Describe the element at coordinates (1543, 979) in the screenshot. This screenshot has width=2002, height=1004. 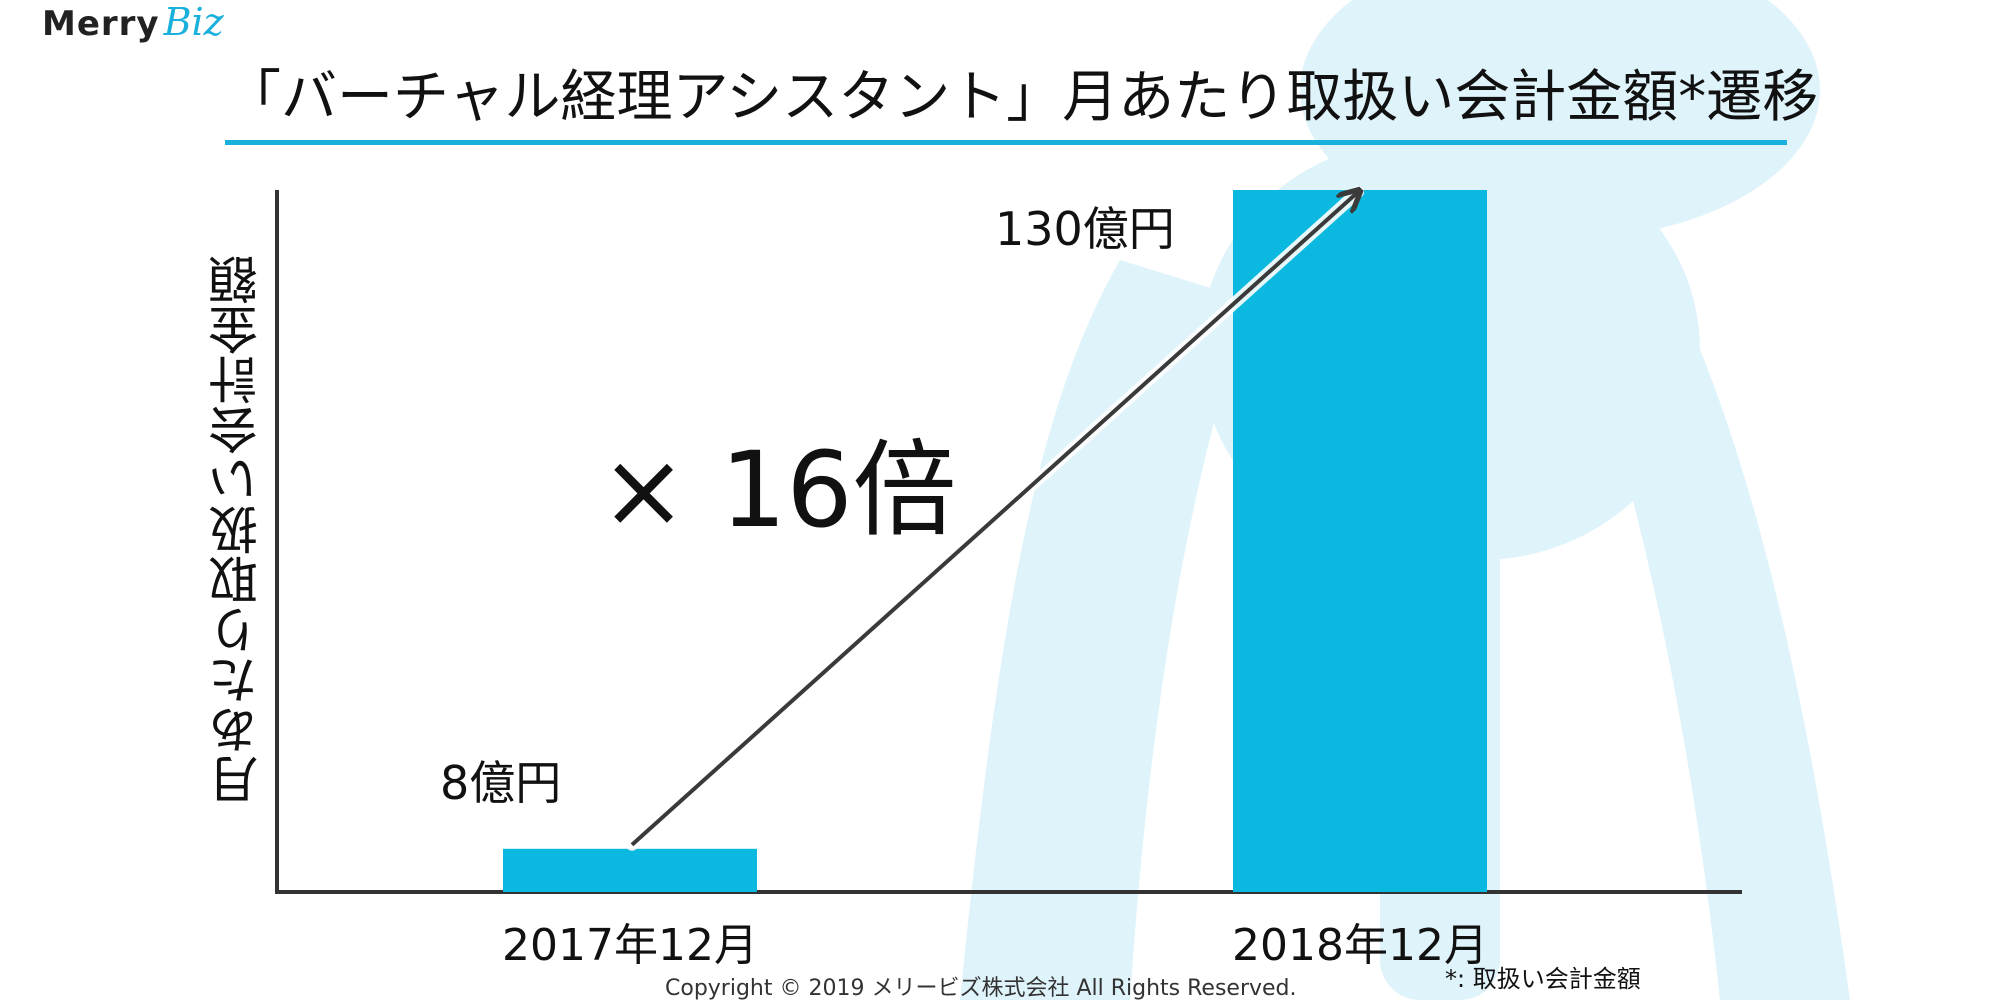
I see `footnote: *: 取扱い会計金額` at that location.